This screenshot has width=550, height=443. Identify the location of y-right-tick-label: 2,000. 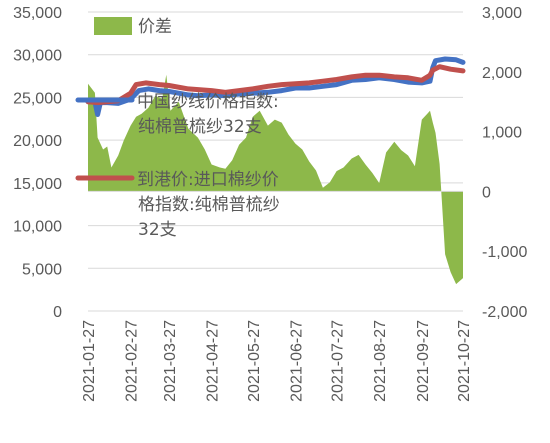
(502, 73).